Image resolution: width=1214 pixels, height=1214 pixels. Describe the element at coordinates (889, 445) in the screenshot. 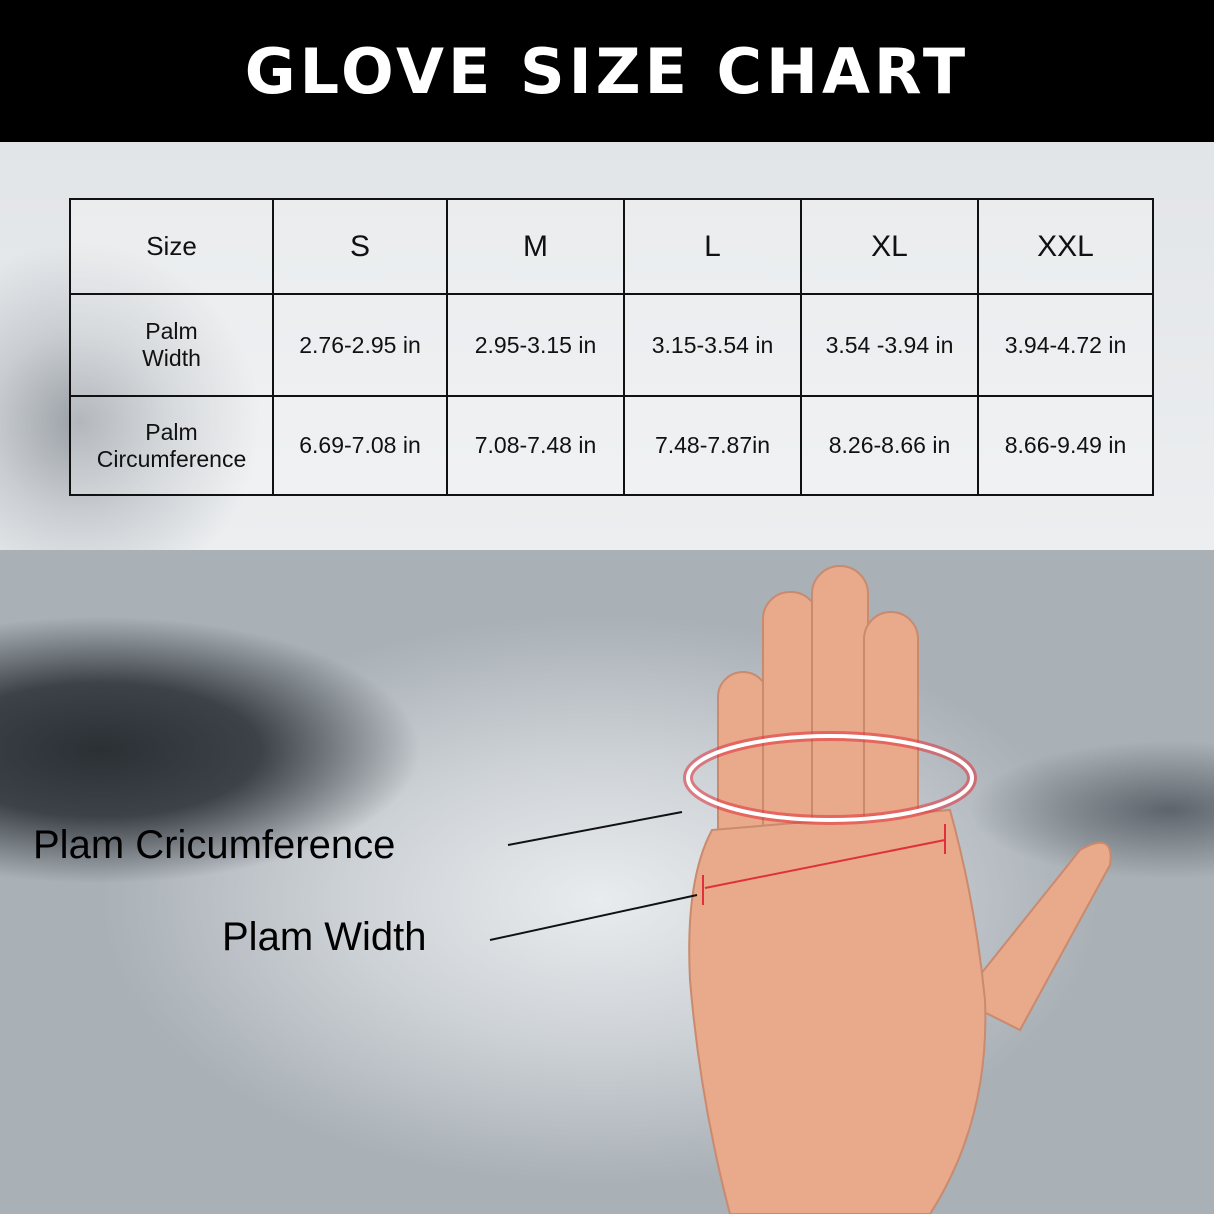

I see `table-cell: 8.26-8.66 in` at that location.